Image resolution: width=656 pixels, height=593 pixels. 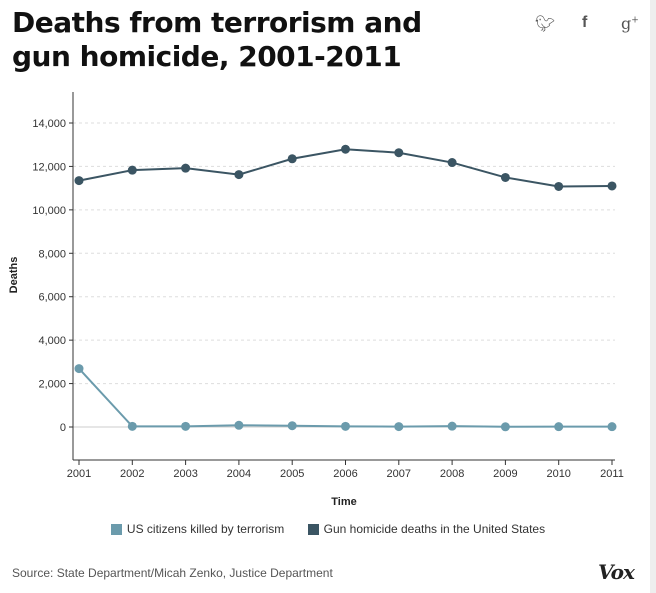 I want to click on data-point-0-2002, so click(x=132, y=426).